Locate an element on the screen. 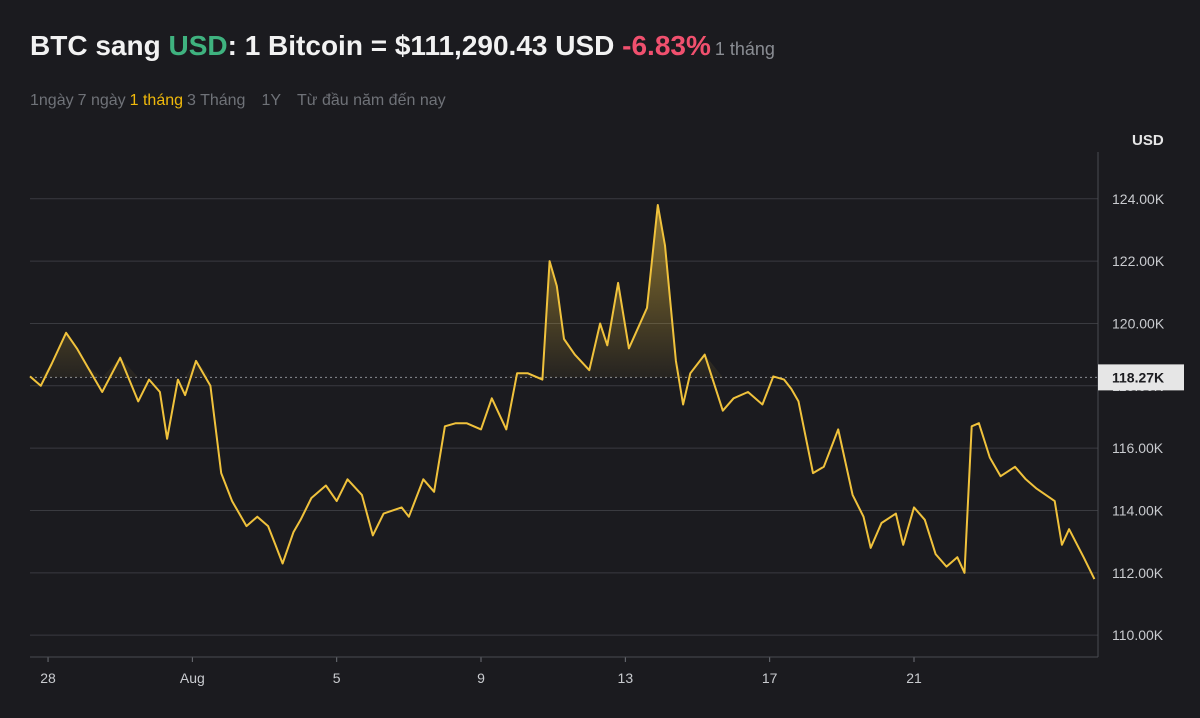 Image resolution: width=1200 pixels, height=718 pixels. y-tick-label: 112.00K is located at coordinates (1138, 573).